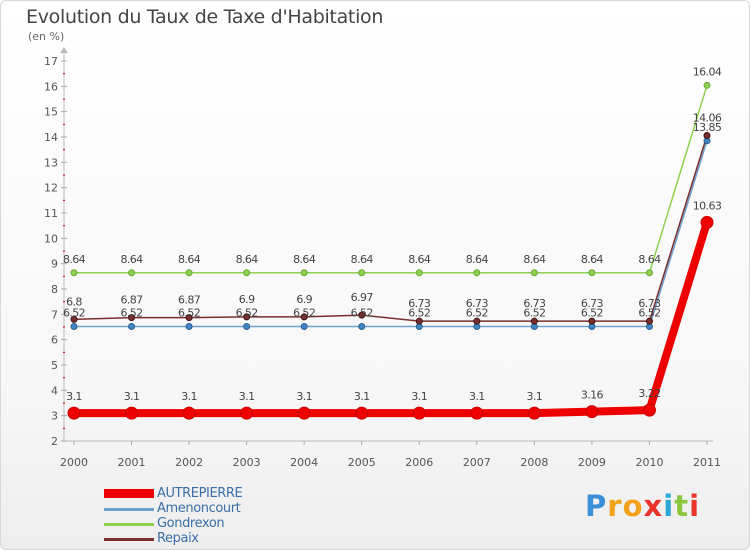 Image resolution: width=750 pixels, height=550 pixels. Describe the element at coordinates (362, 462) in the screenshot. I see `x-tick-label: 2005` at that location.